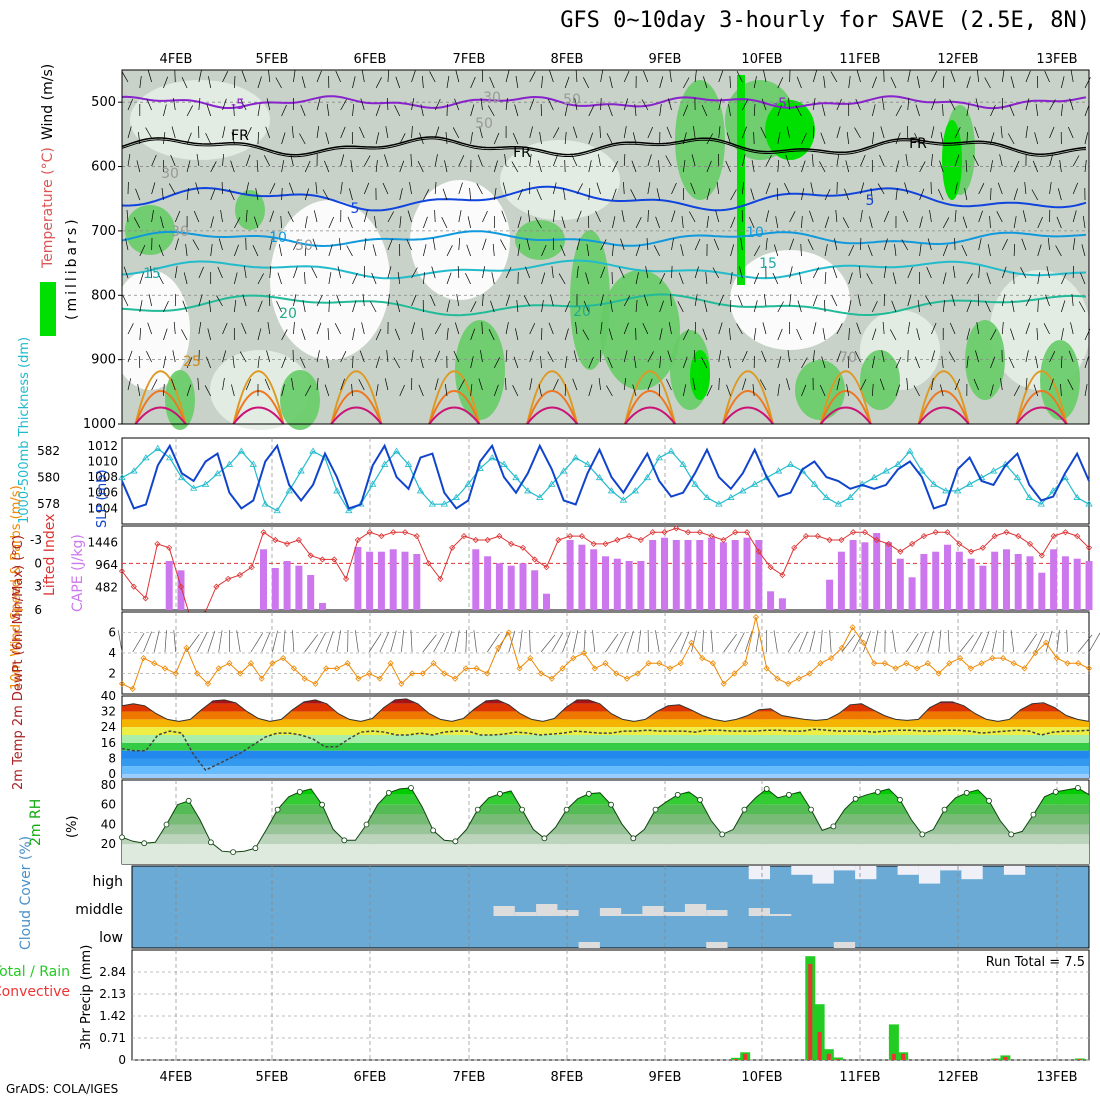  What do you see at coordinates (238, 105) in the screenshot?
I see `contour-label: -5` at bounding box center [238, 105].